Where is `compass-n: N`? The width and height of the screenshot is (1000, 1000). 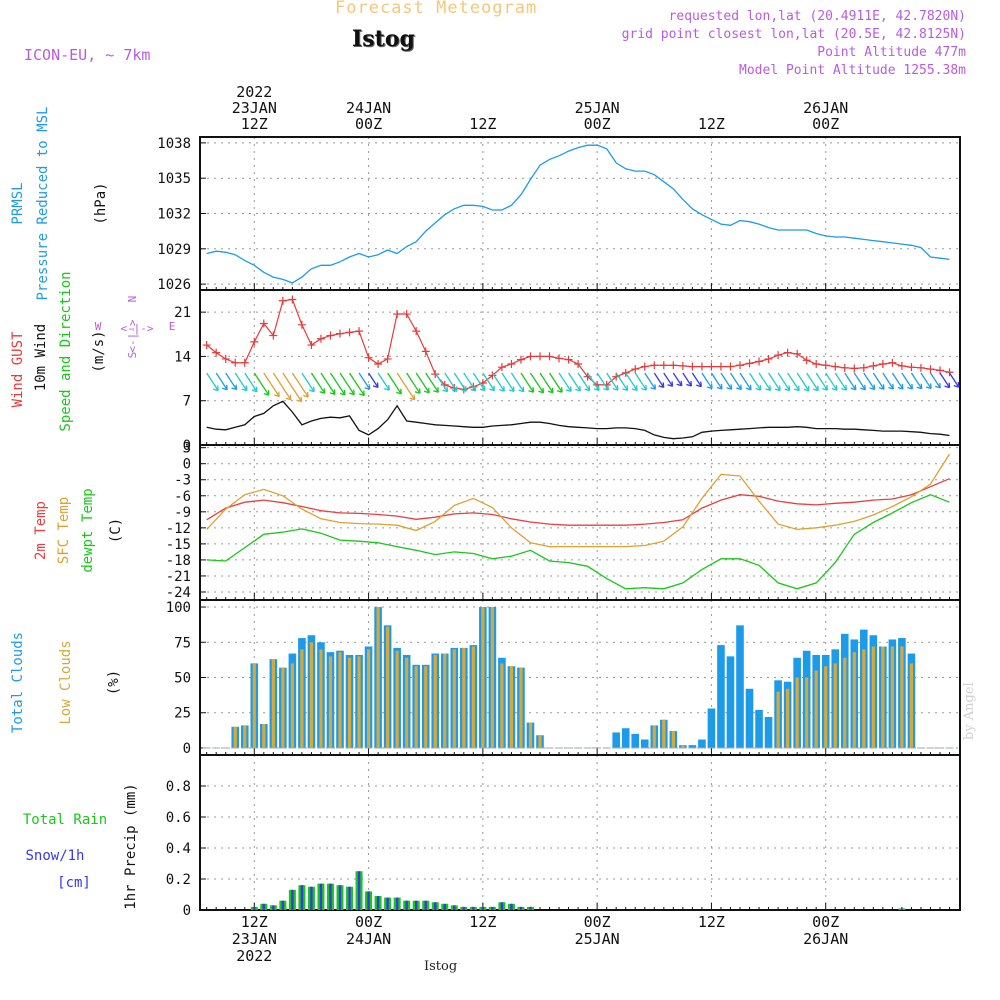
compass-n: N is located at coordinates (132, 299).